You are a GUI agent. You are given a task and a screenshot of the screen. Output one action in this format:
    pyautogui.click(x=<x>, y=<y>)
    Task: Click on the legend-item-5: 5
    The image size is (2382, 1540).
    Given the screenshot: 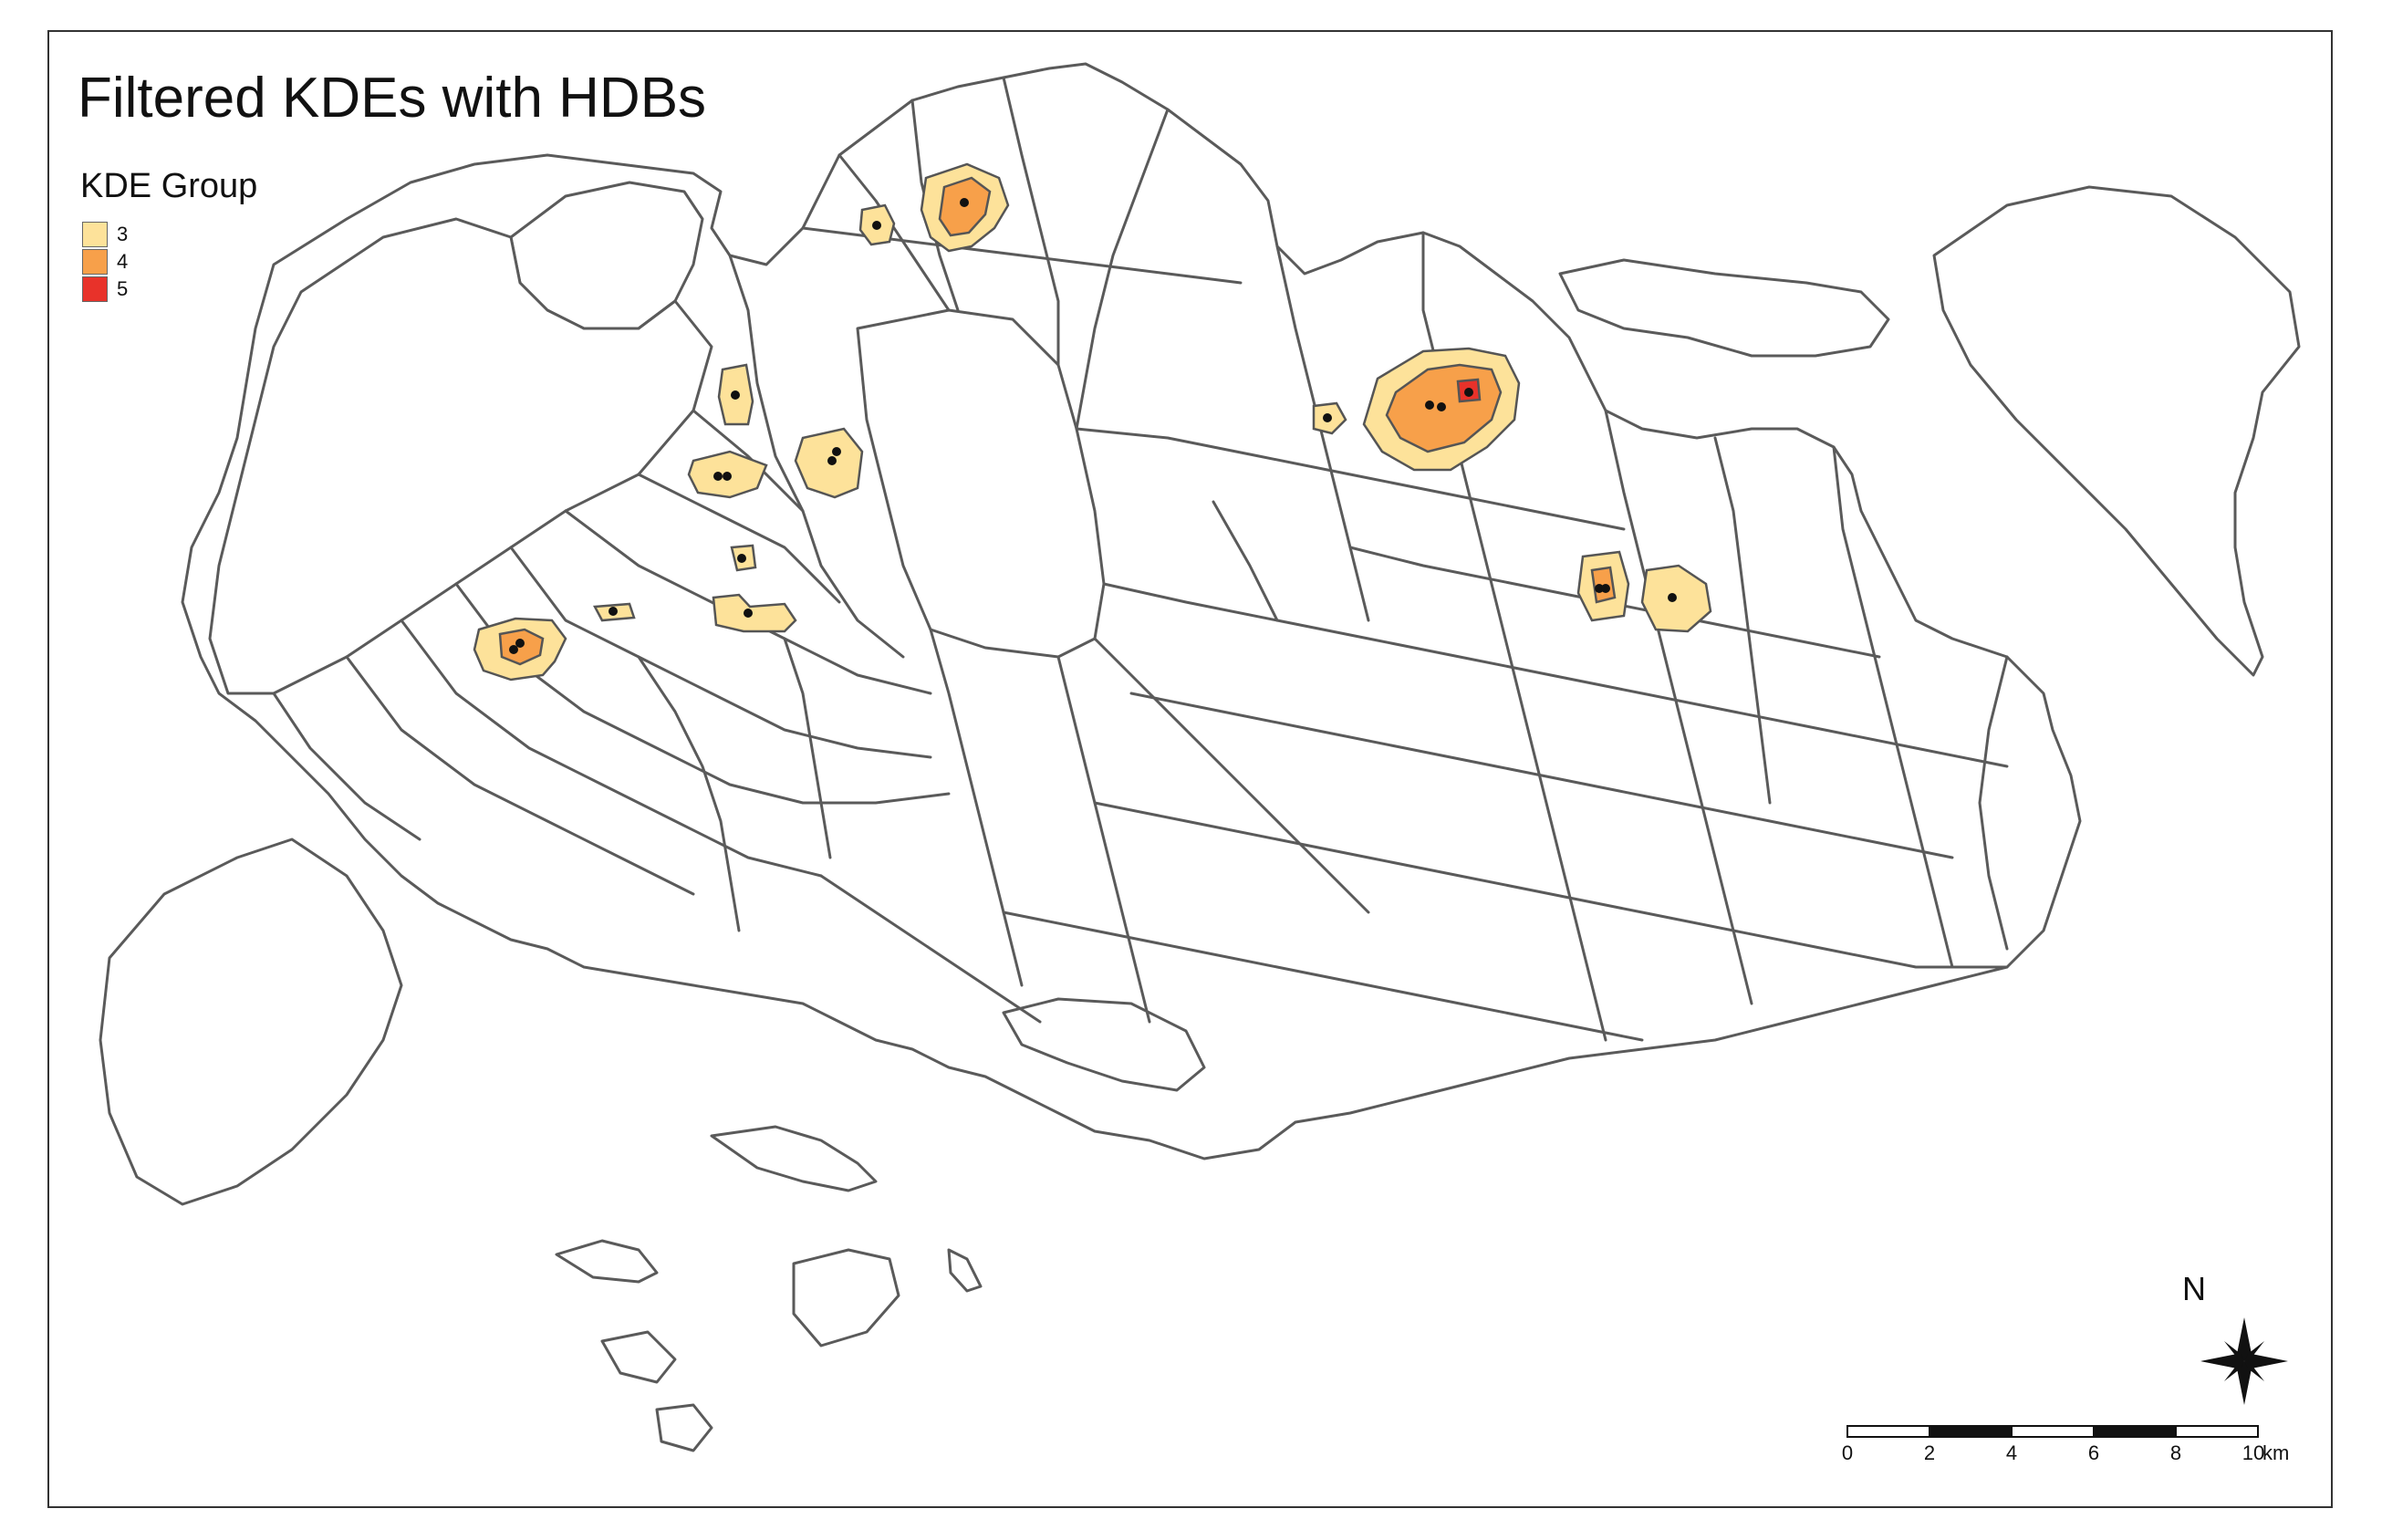 What is the action you would take?
    pyautogui.click(x=105, y=289)
    